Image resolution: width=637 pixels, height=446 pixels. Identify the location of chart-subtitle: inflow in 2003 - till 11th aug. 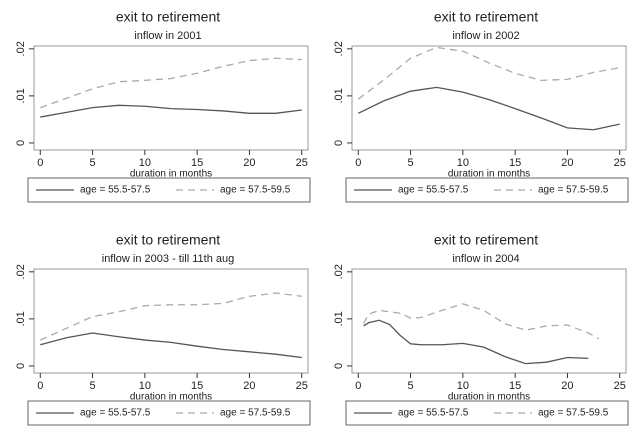
(168, 259).